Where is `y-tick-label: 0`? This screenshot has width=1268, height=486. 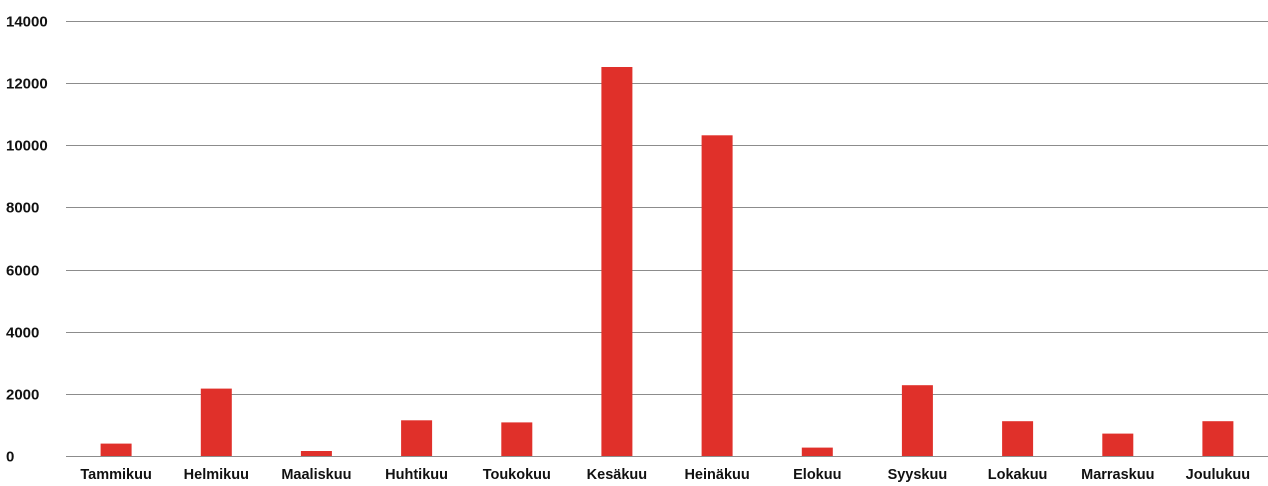 y-tick-label: 0 is located at coordinates (10, 457).